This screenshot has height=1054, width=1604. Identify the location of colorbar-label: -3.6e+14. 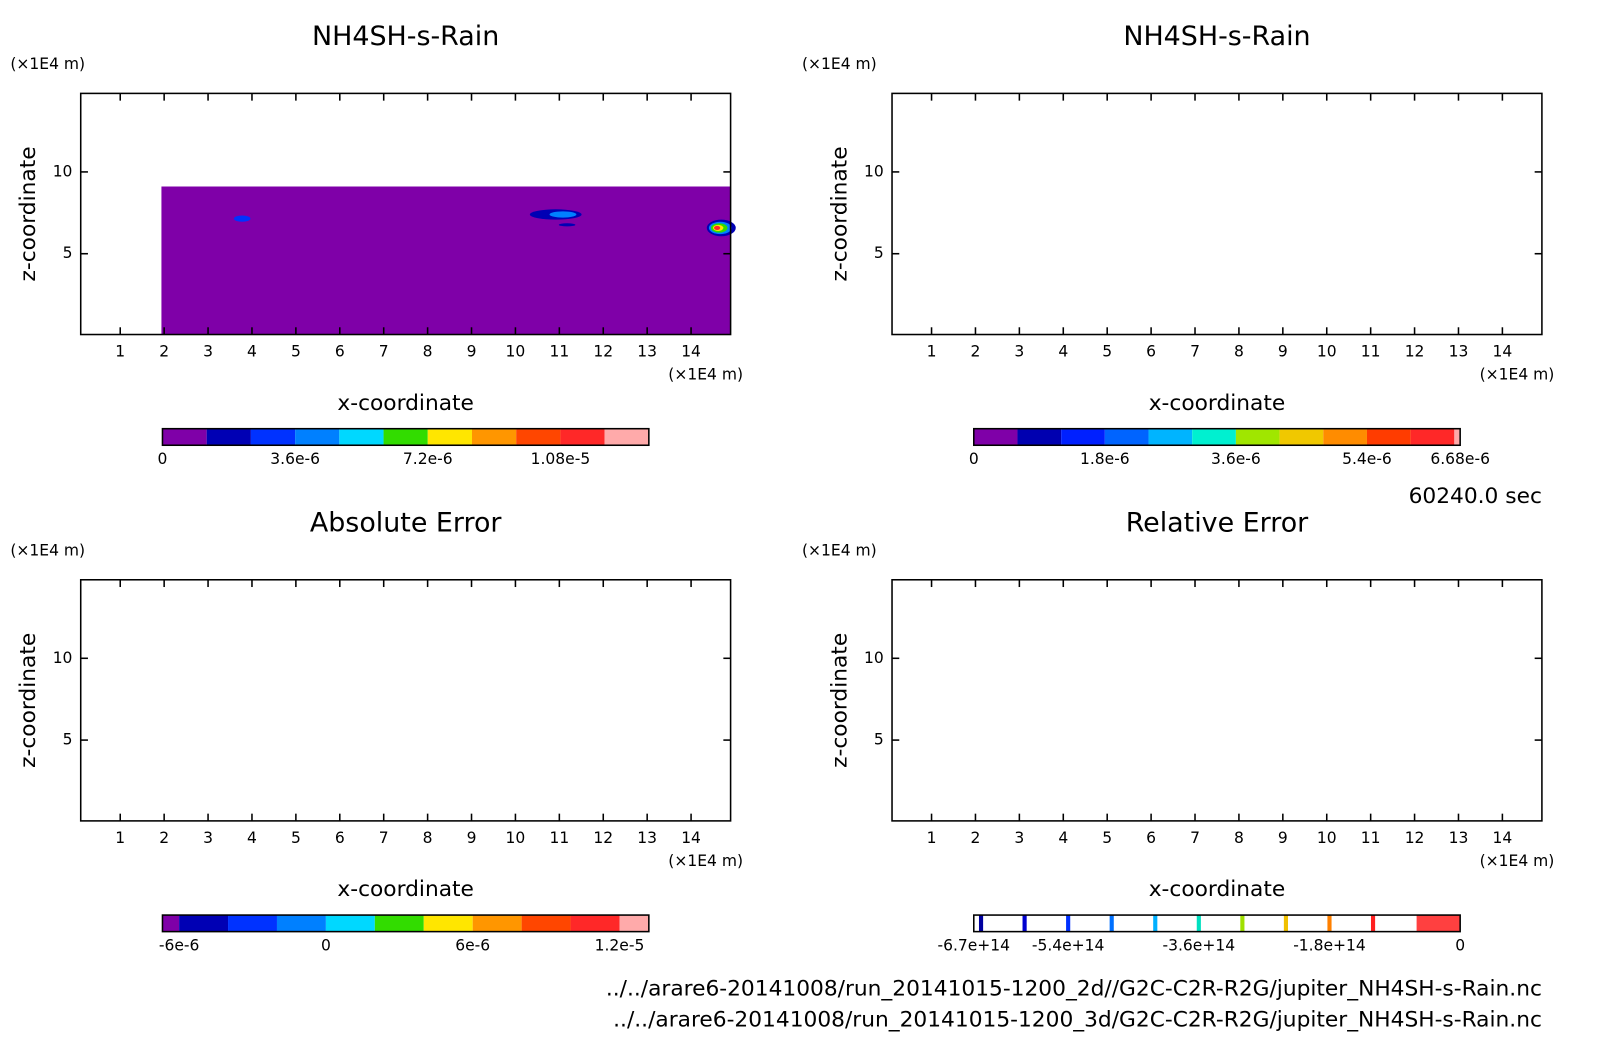
(1199, 946).